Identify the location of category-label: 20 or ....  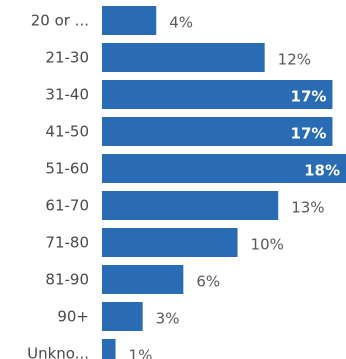
(60, 21).